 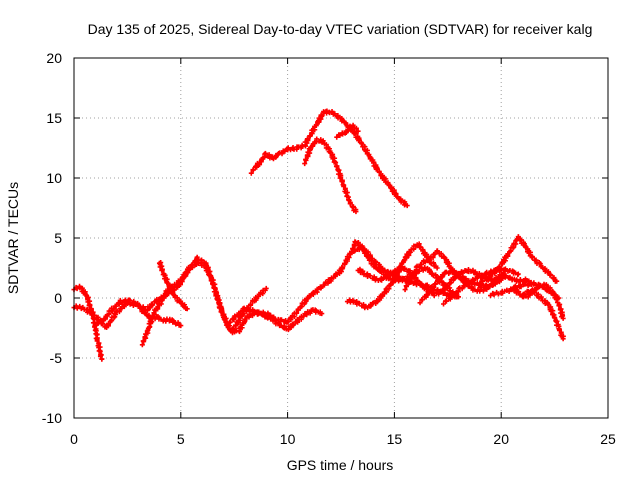 I want to click on series-sat-g, so click(x=157, y=315).